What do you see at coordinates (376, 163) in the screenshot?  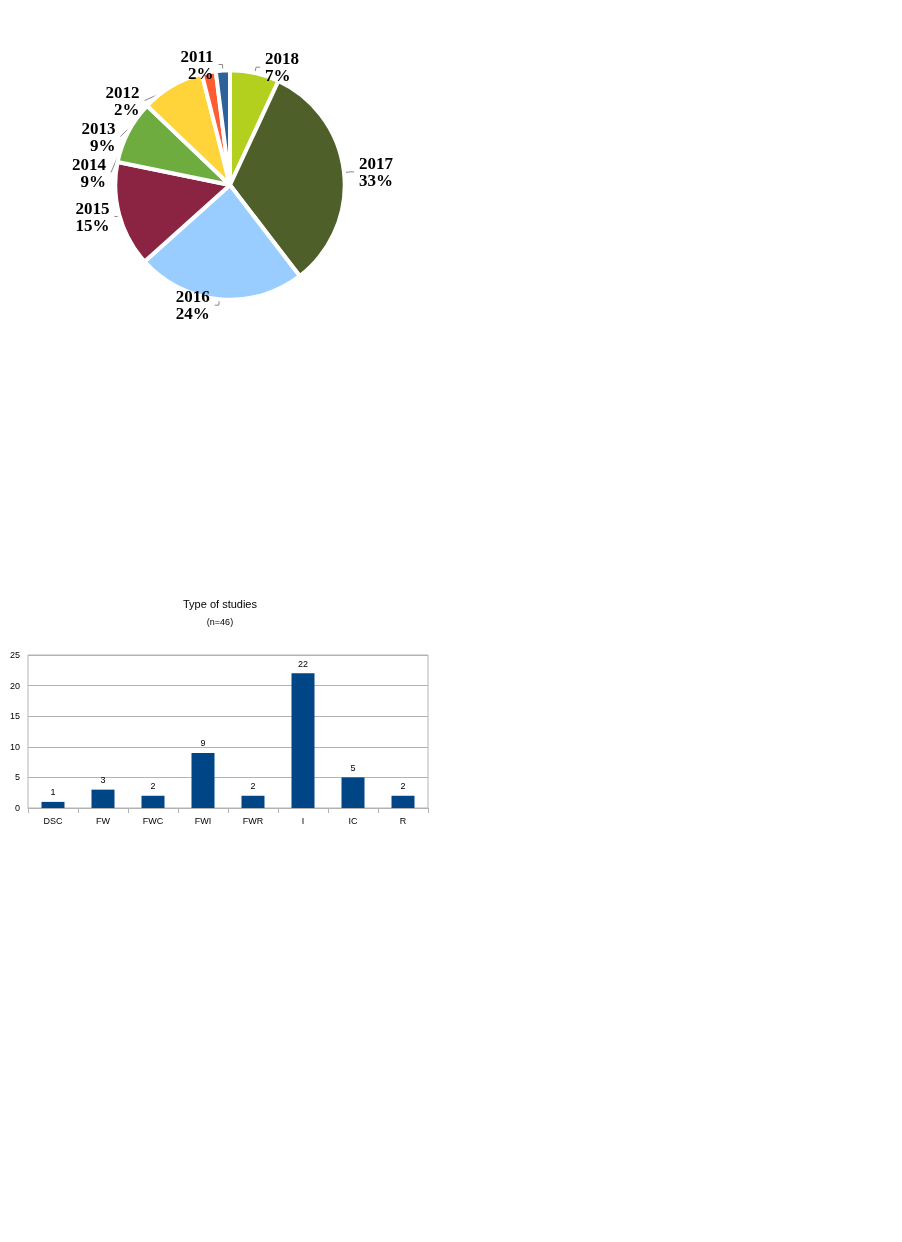 I see `slice-label: 2017` at bounding box center [376, 163].